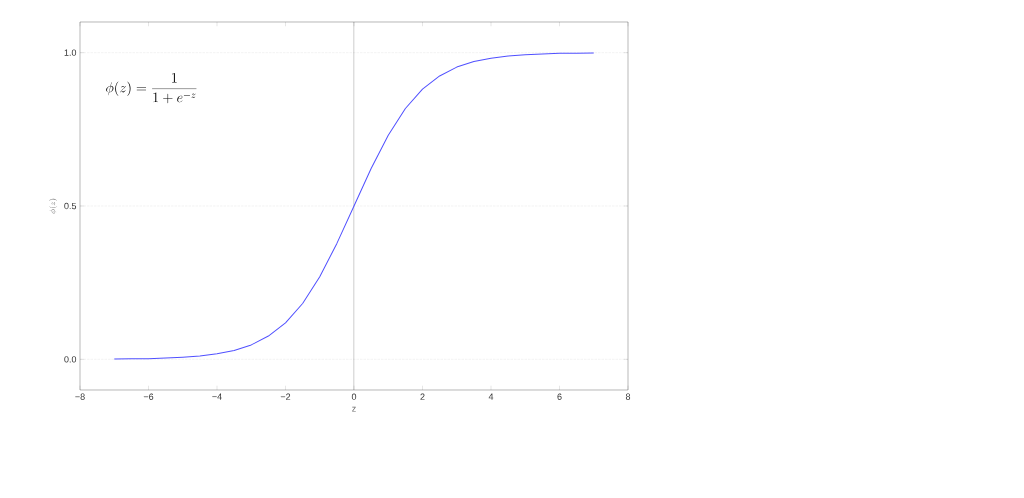 The image size is (1024, 498). What do you see at coordinates (285, 396) in the screenshot?
I see `x-tick-label: −2` at bounding box center [285, 396].